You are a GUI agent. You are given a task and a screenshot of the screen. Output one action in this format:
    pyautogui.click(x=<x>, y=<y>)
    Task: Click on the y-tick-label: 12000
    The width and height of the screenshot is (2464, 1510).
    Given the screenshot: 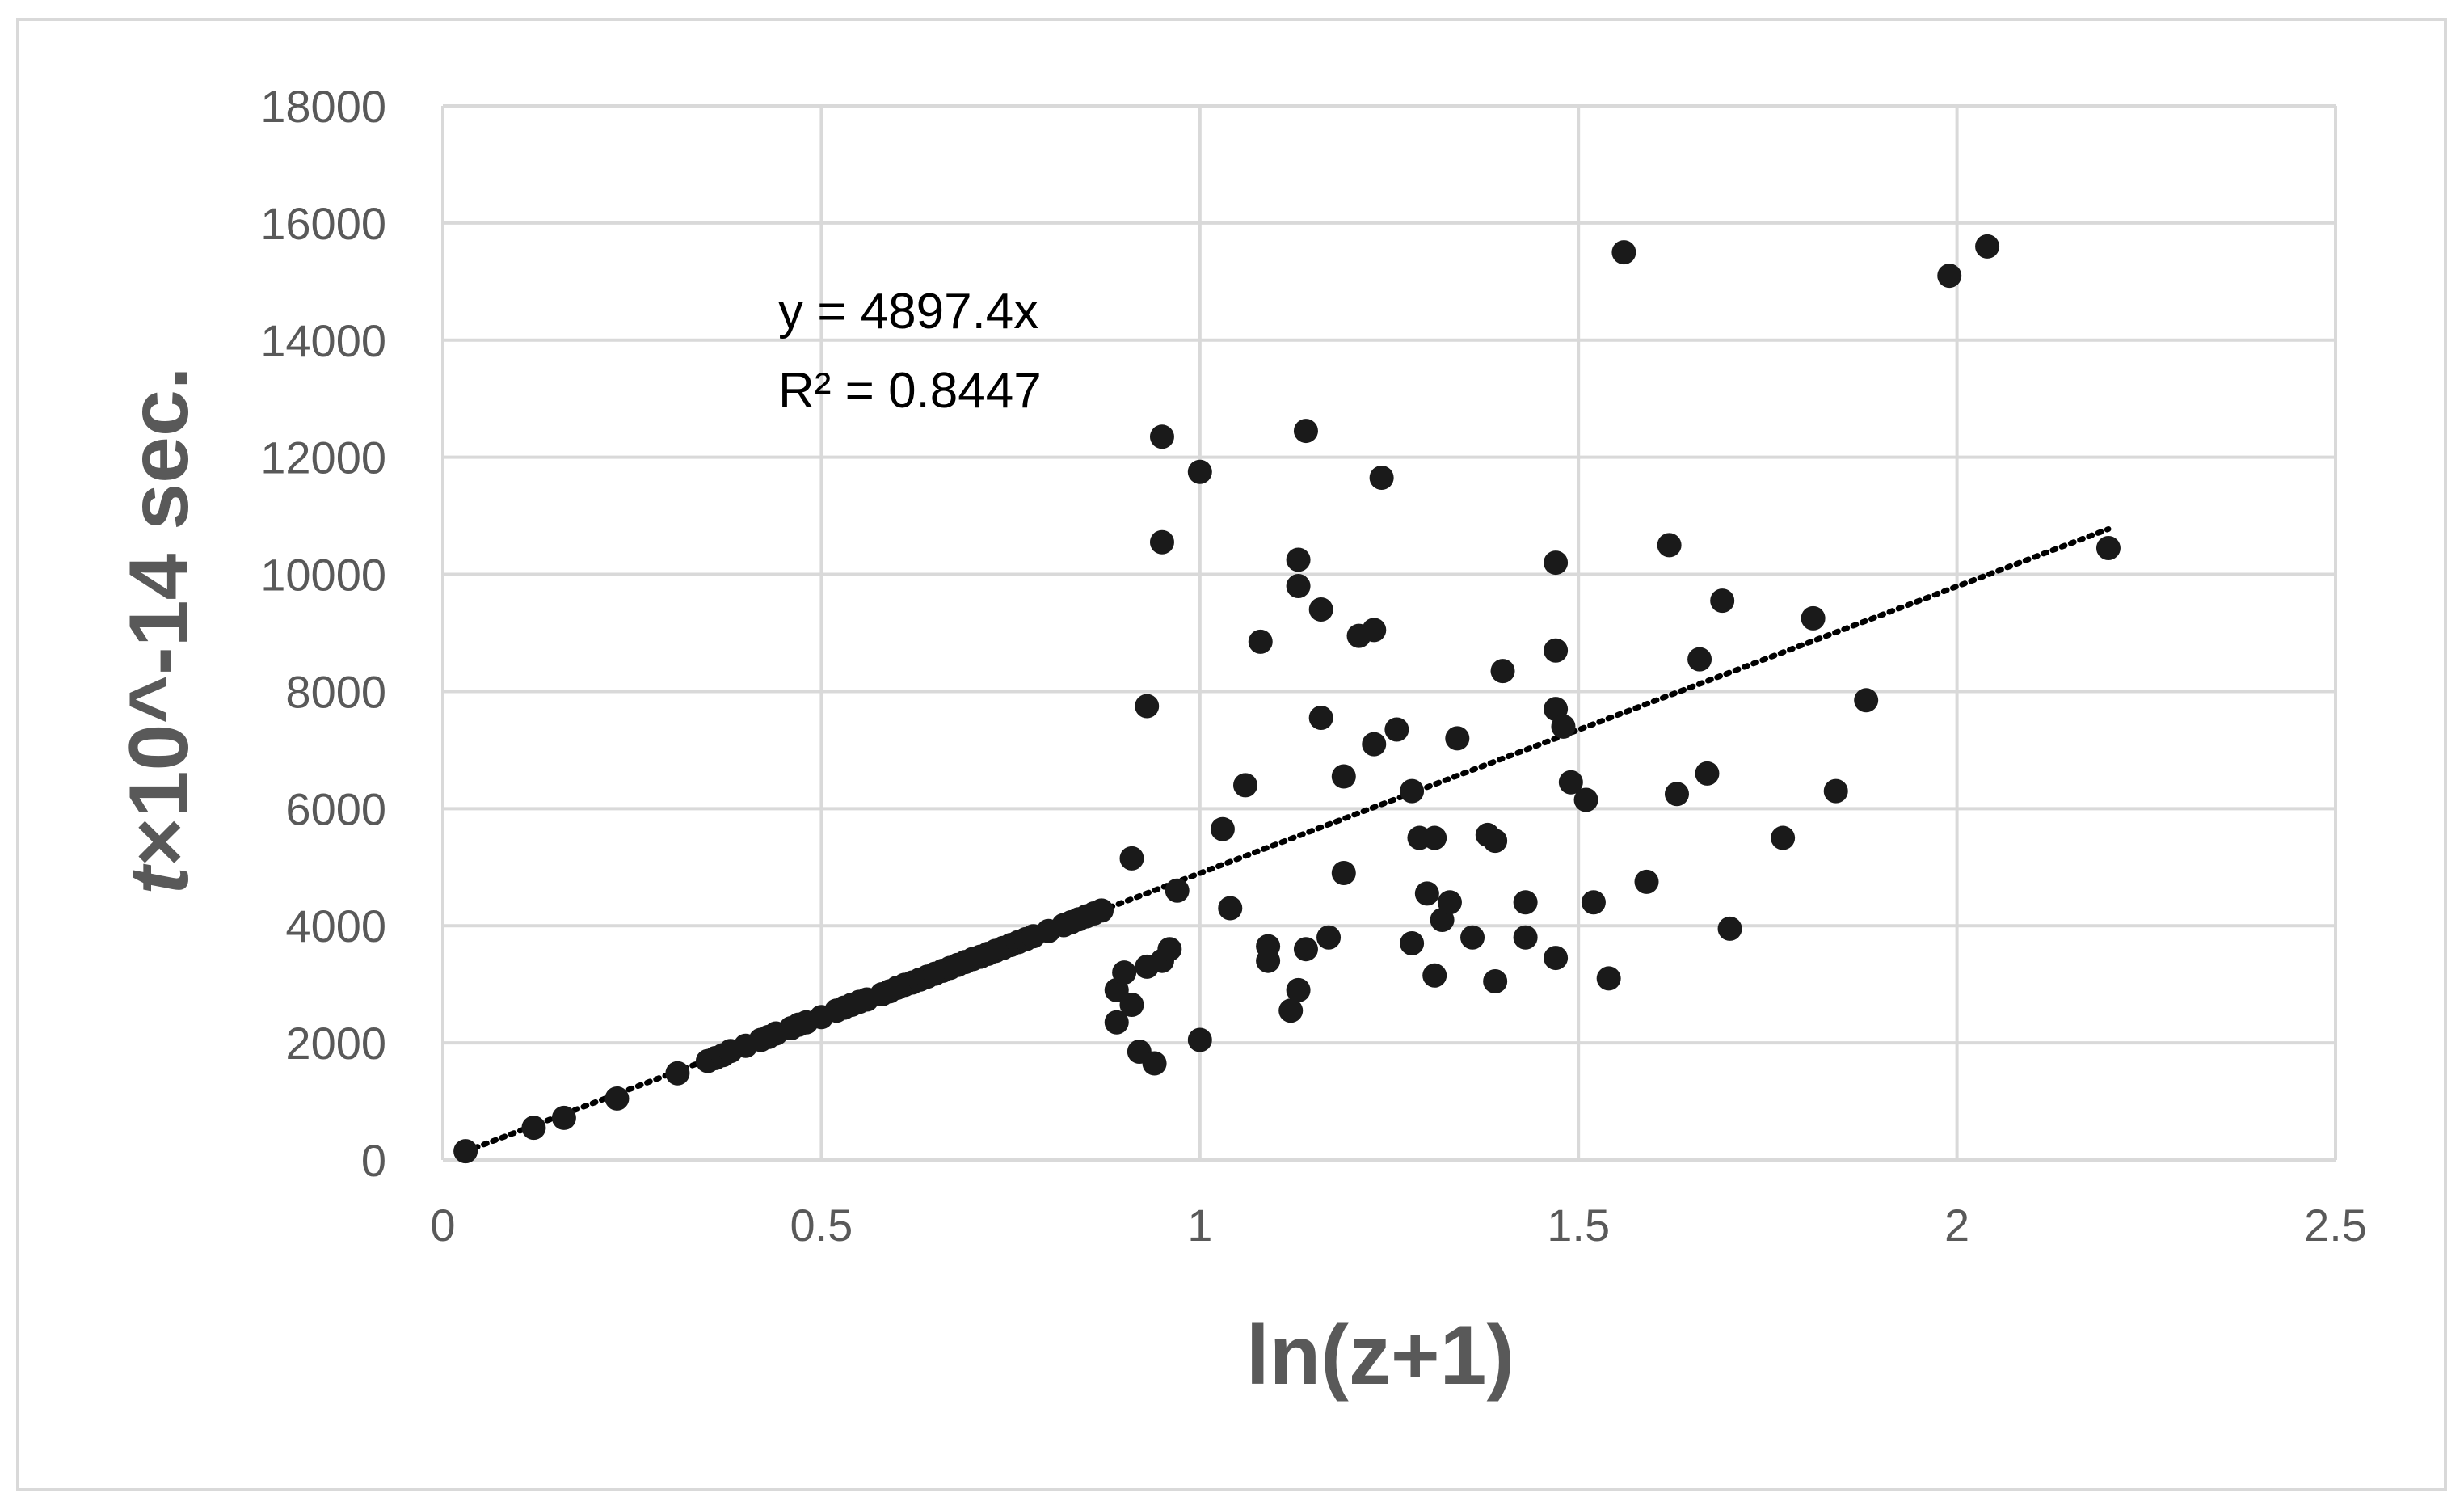 What is the action you would take?
    pyautogui.click(x=323, y=457)
    